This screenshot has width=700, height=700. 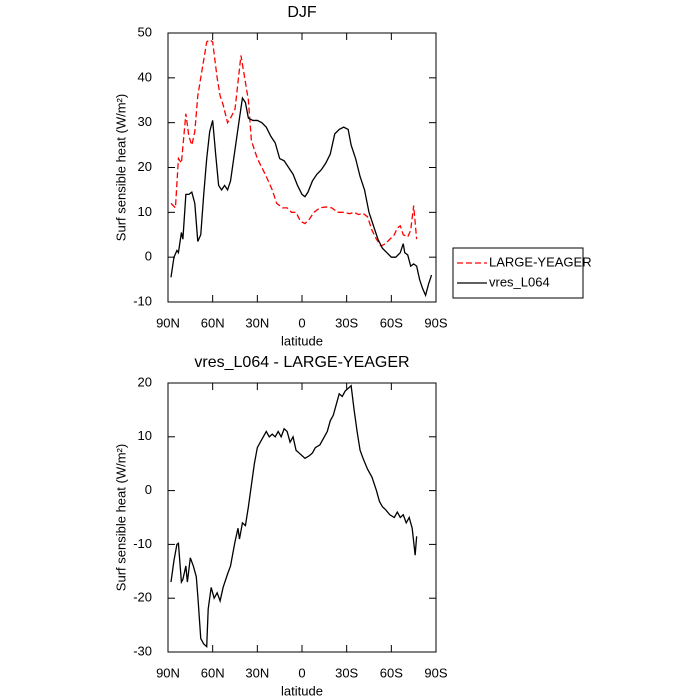 I want to click on y-tick-label: -20, so click(x=142, y=597).